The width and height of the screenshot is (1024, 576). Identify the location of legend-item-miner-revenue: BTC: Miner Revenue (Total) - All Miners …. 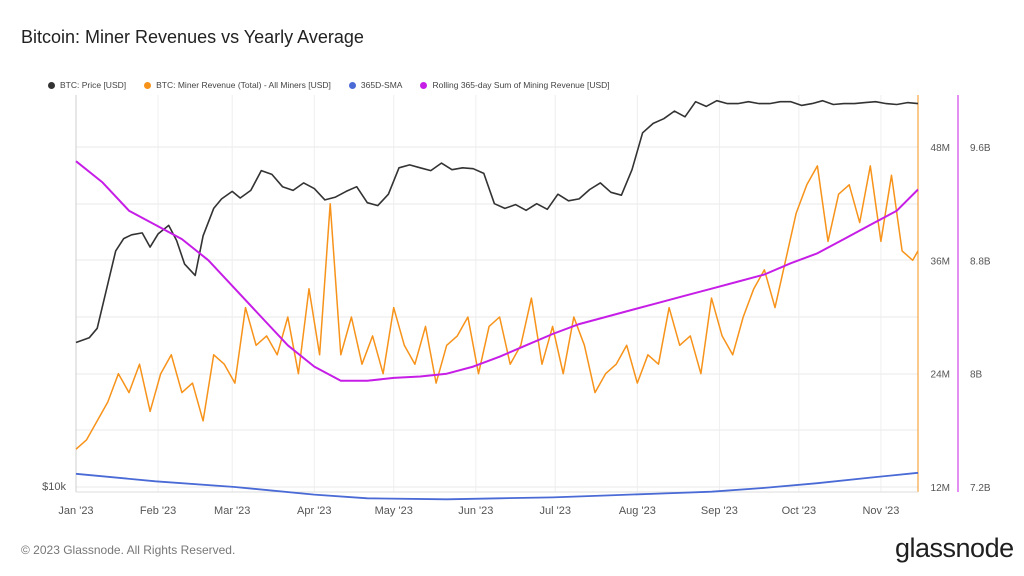
(237, 85).